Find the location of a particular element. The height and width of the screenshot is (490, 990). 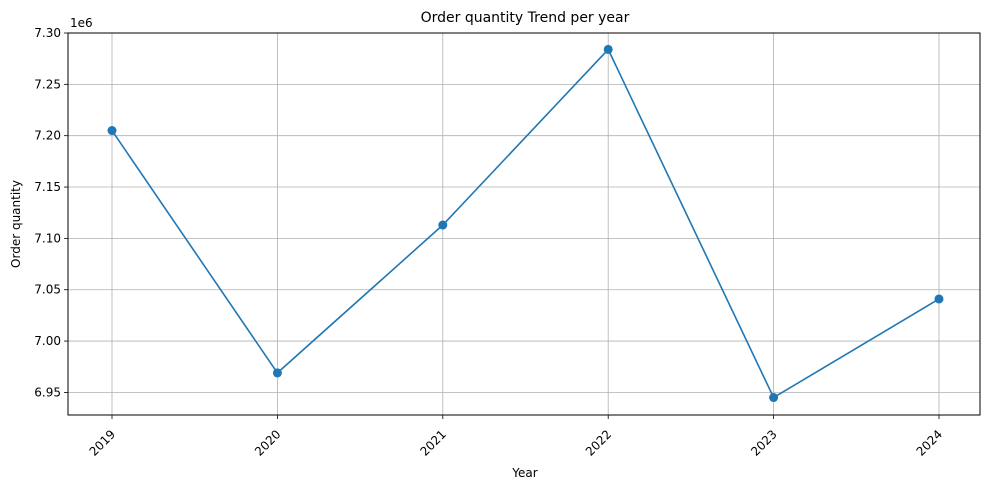

y-tick-label: 7.20 is located at coordinates (47, 136).